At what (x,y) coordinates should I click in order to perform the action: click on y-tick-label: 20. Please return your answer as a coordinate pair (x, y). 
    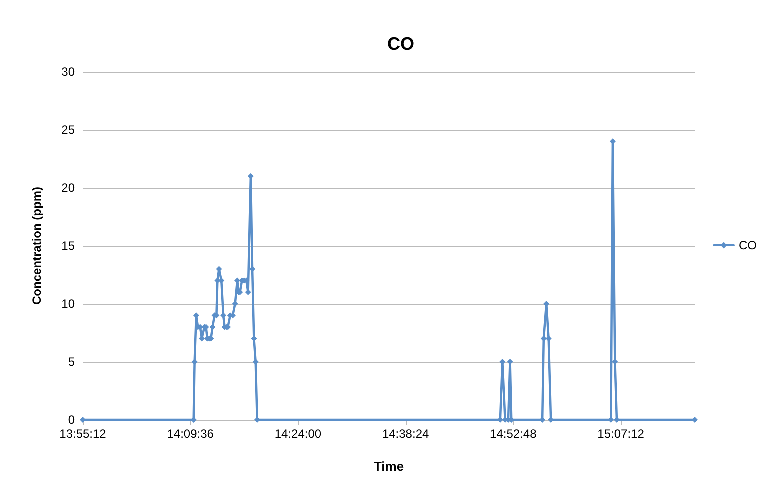
    Looking at the image, I should click on (69, 188).